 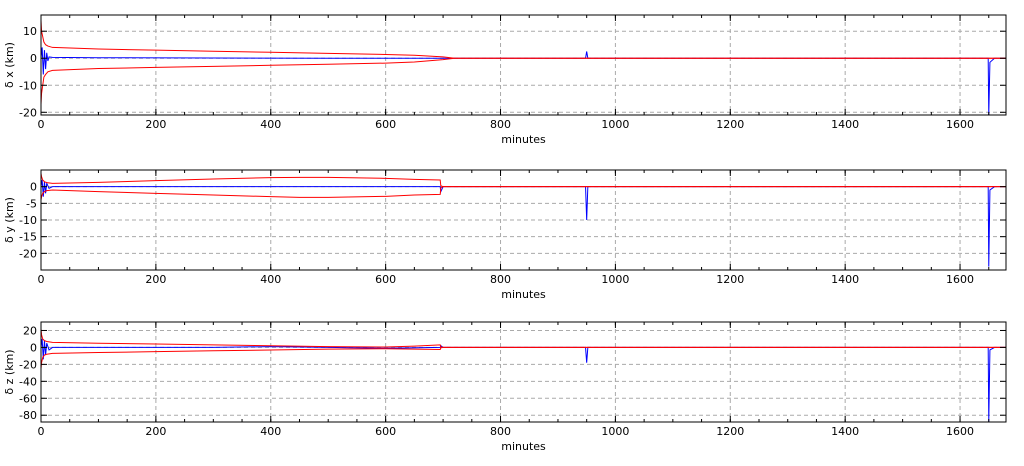 I want to click on y-tick-label: -15, so click(x=28, y=237).